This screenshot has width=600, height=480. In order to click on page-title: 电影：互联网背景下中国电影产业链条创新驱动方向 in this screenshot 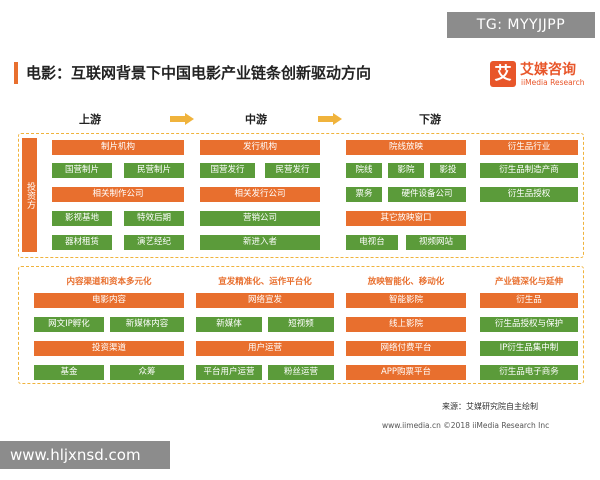, I will do `click(199, 73)`.